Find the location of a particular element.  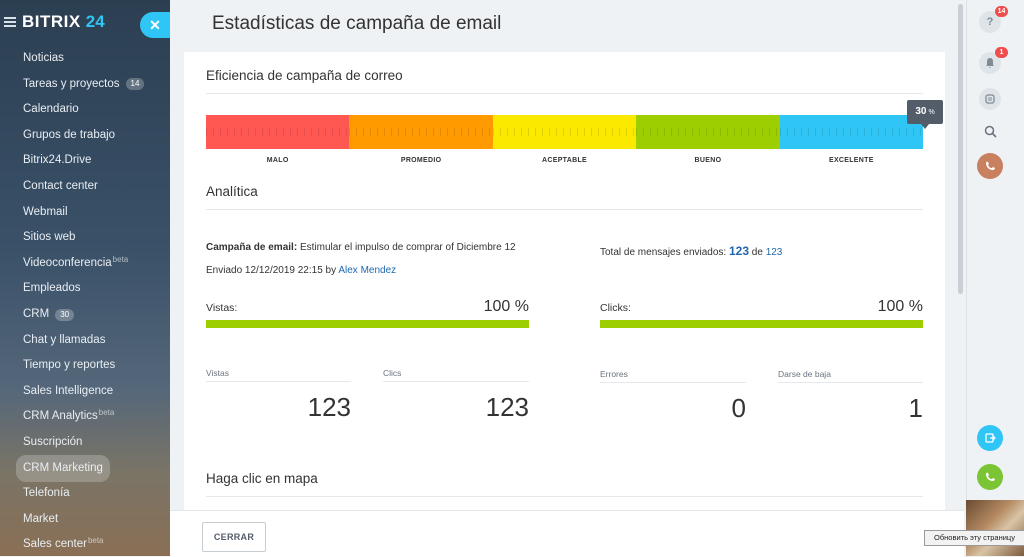

sidebar-item-grupos-de-trabajo: Grupos de trabajo is located at coordinates (85, 136).